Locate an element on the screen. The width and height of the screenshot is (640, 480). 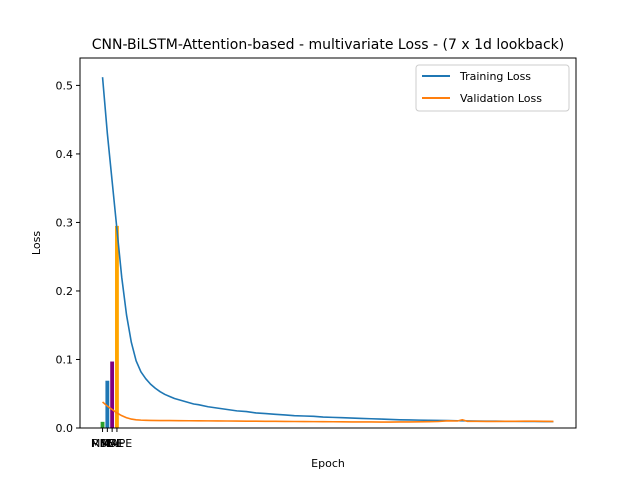
x-tick-label-2: MAE is located at coordinates (112, 443).